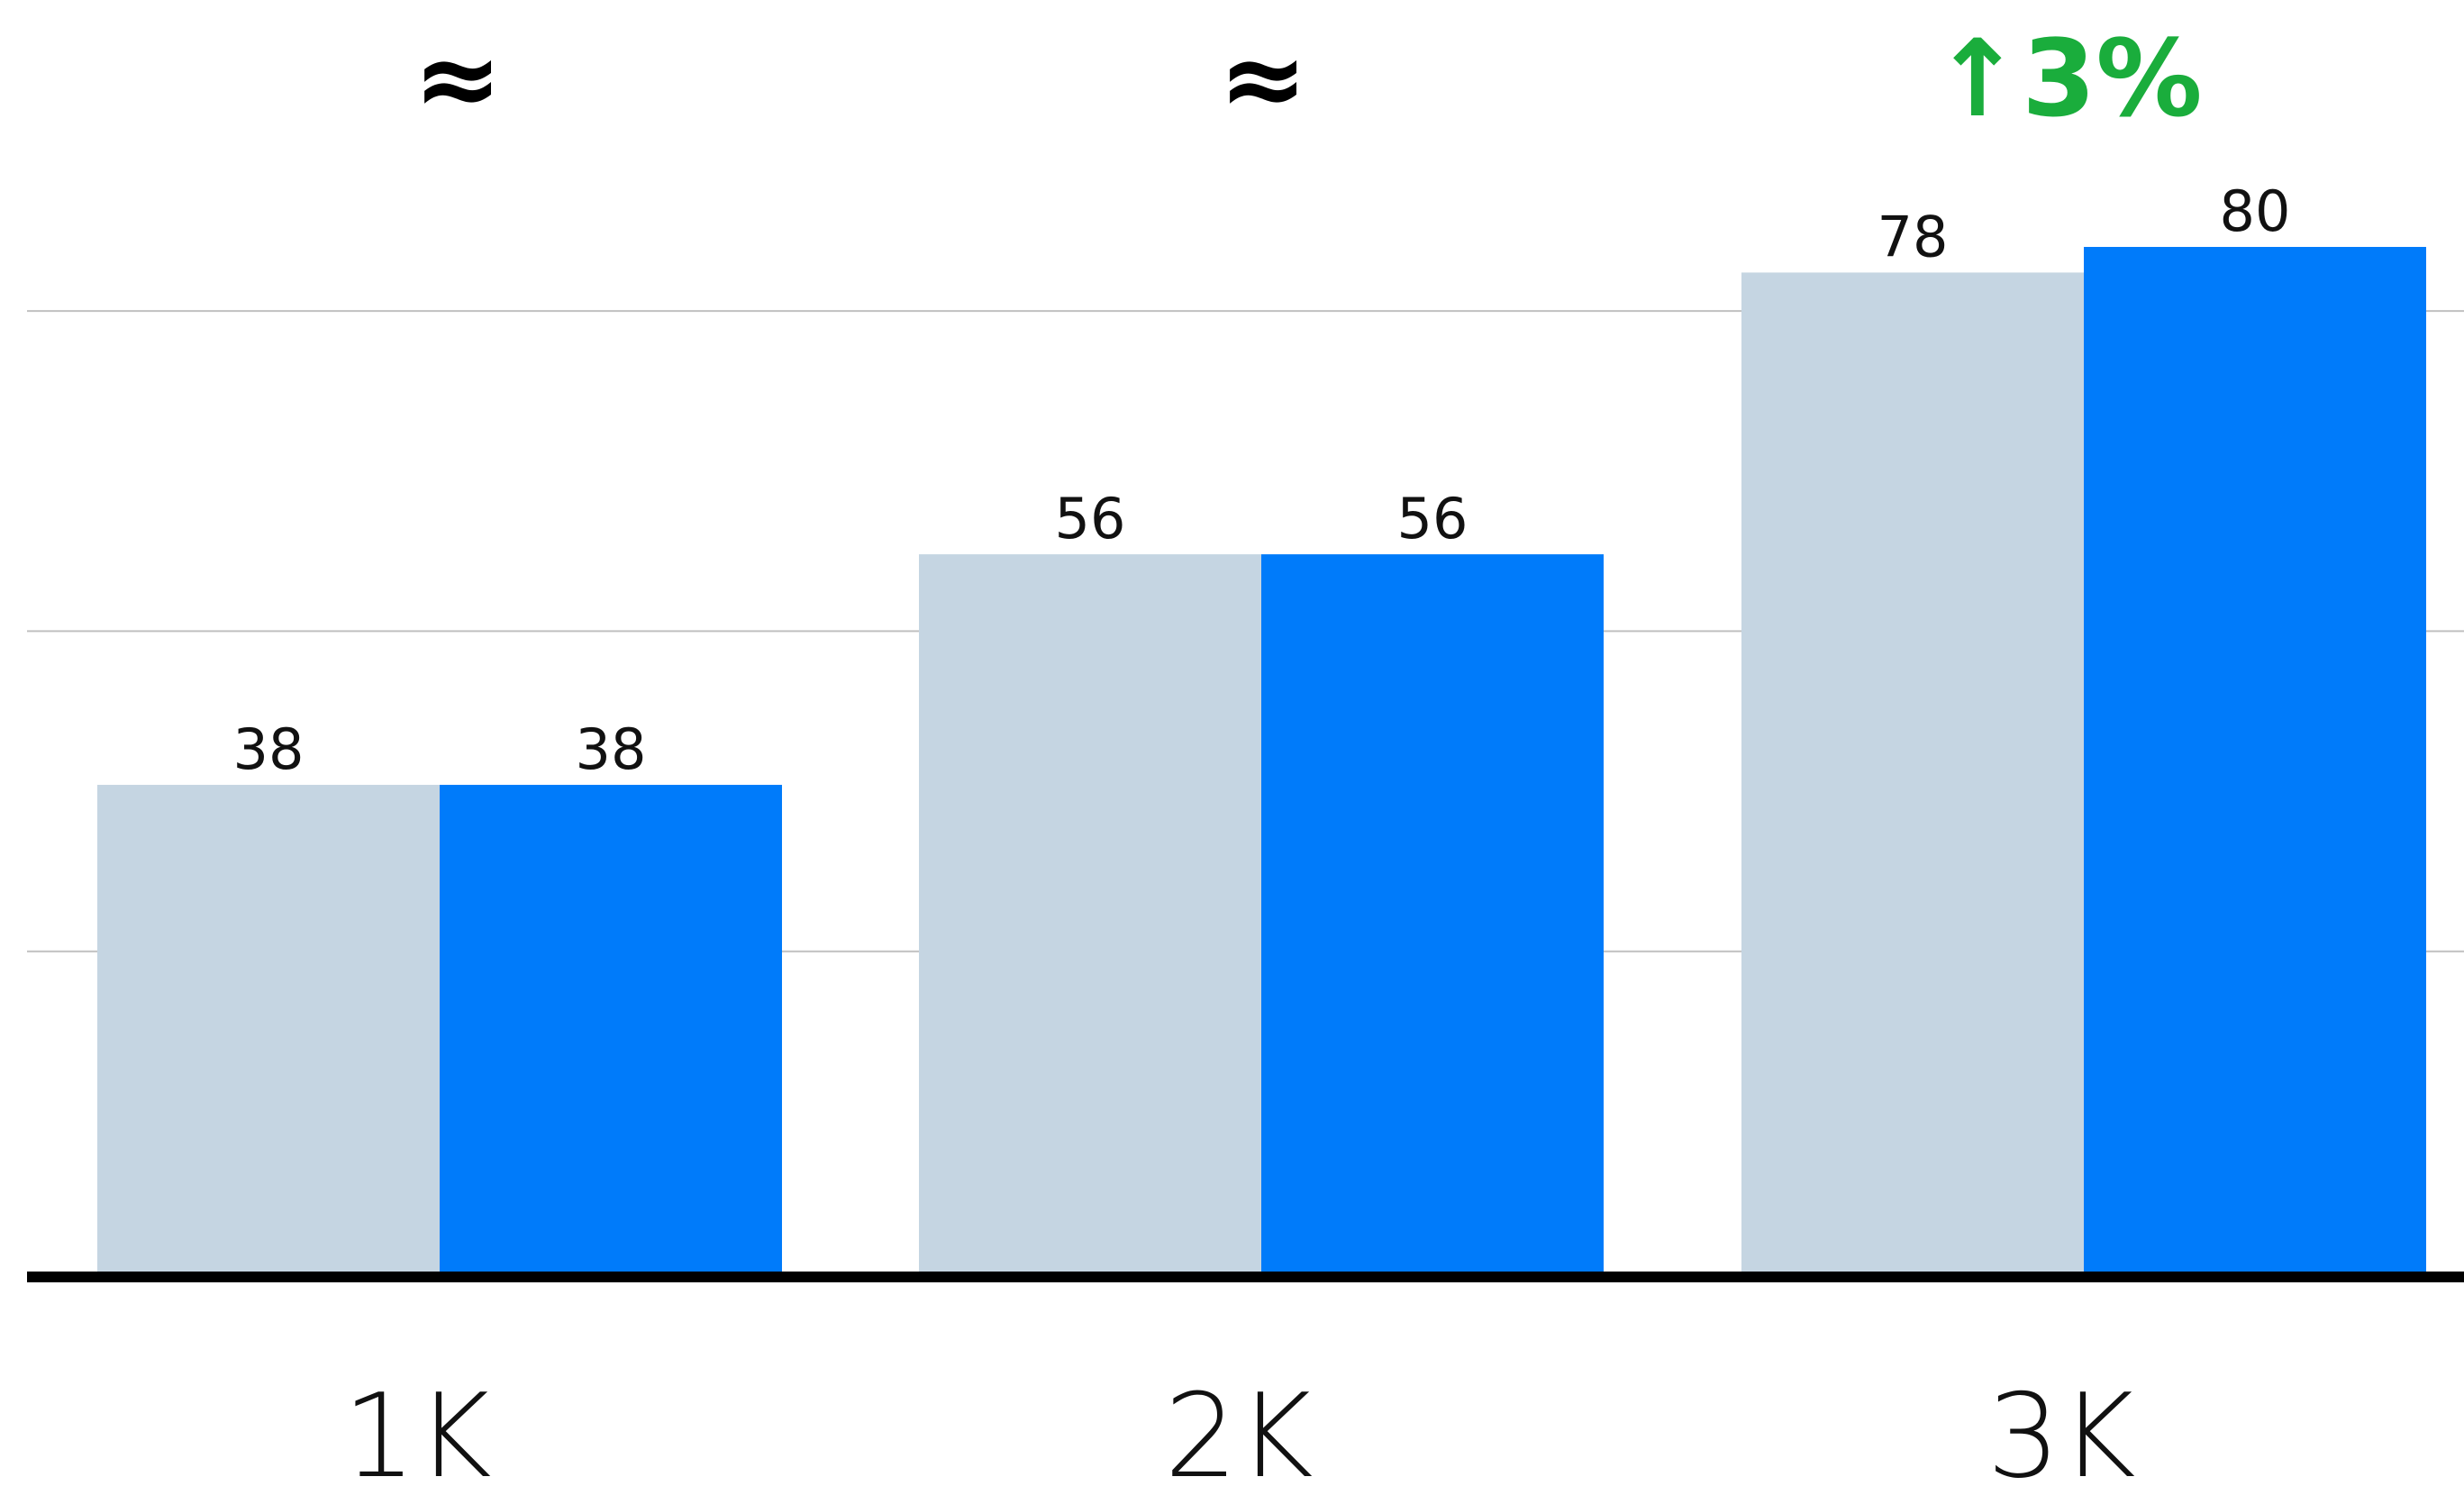 The height and width of the screenshot is (1486, 2464). I want to click on category-label: 2K, so click(1238, 1428).